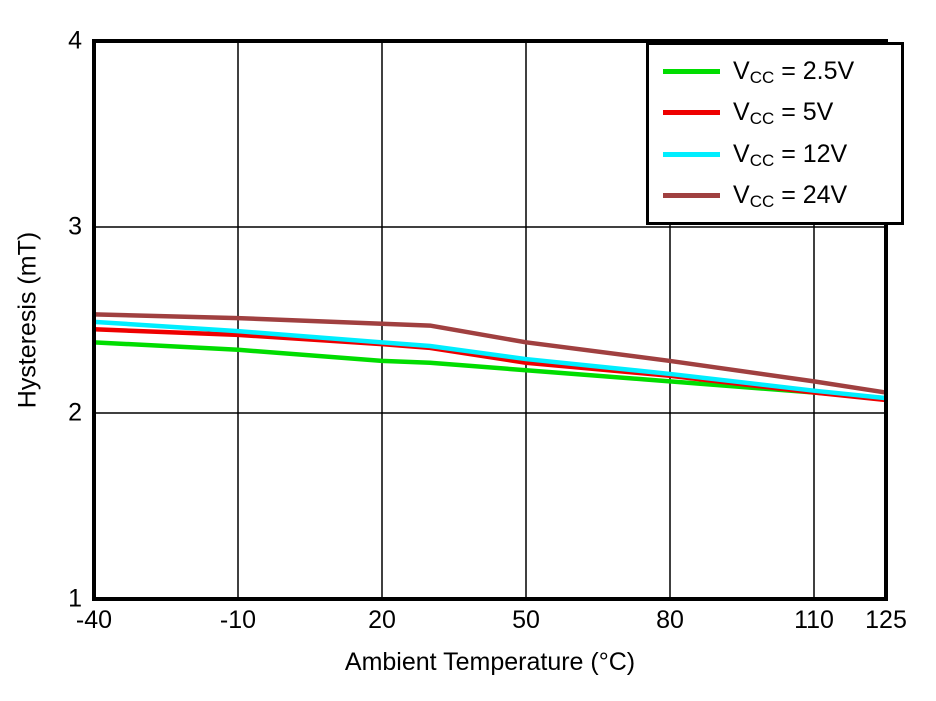 The width and height of the screenshot is (936, 701). I want to click on x-tick-label: 20, so click(382, 620).